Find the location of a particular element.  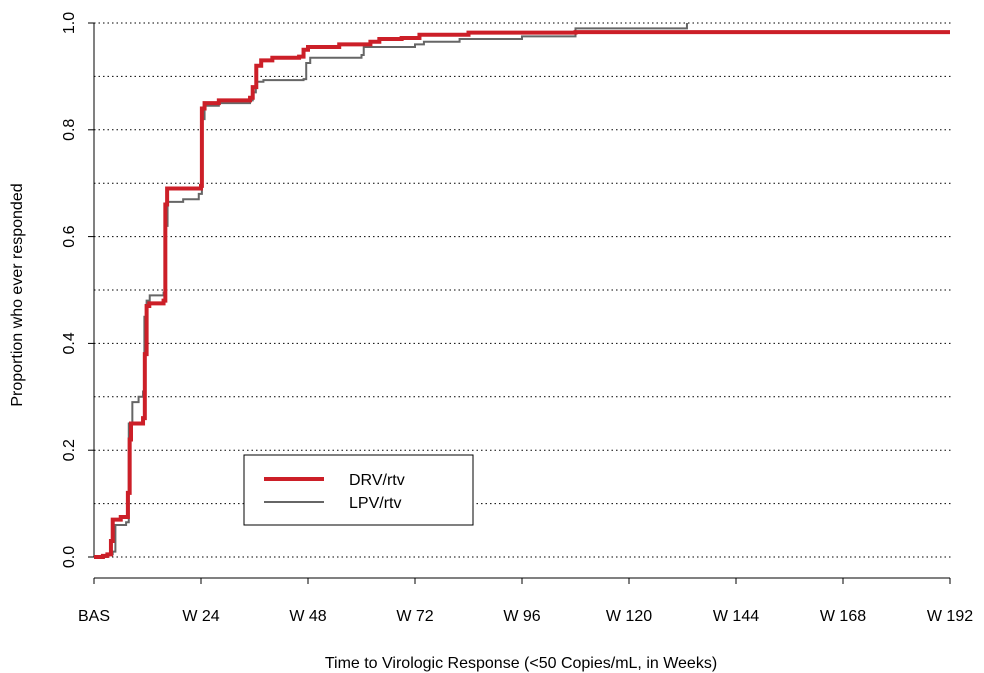

x-tick-label-7: W 168 is located at coordinates (843, 616).